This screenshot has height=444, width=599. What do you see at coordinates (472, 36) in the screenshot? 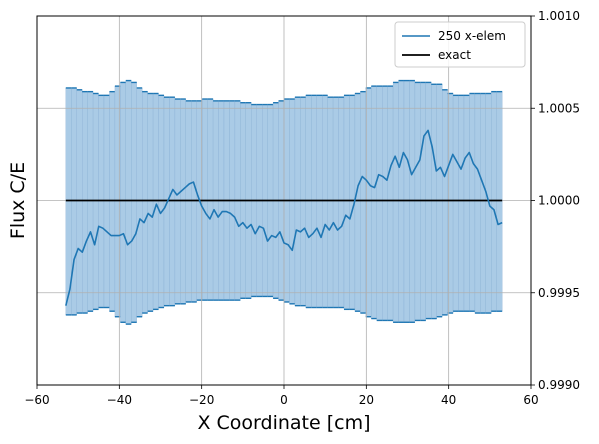
I see `legend-label-250-x-elem: 250 x-elem` at bounding box center [472, 36].